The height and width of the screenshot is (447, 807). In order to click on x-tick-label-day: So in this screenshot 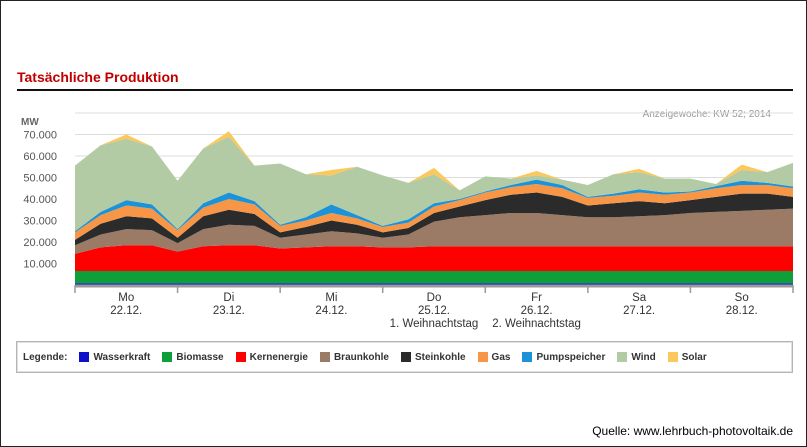, I will do `click(742, 298)`.